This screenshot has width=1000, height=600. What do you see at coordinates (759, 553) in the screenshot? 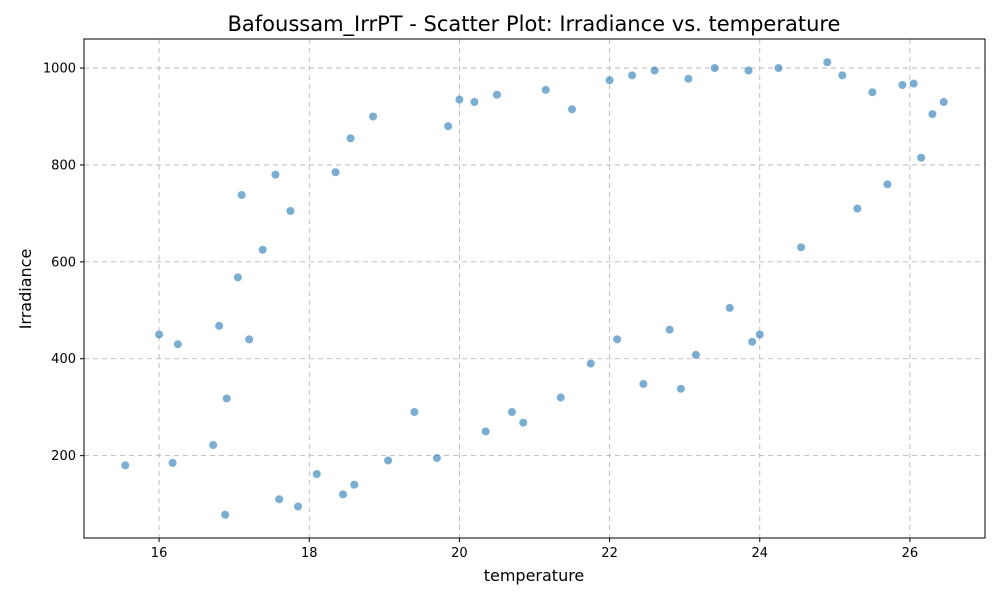
I see `x-tick-label: 24` at bounding box center [759, 553].